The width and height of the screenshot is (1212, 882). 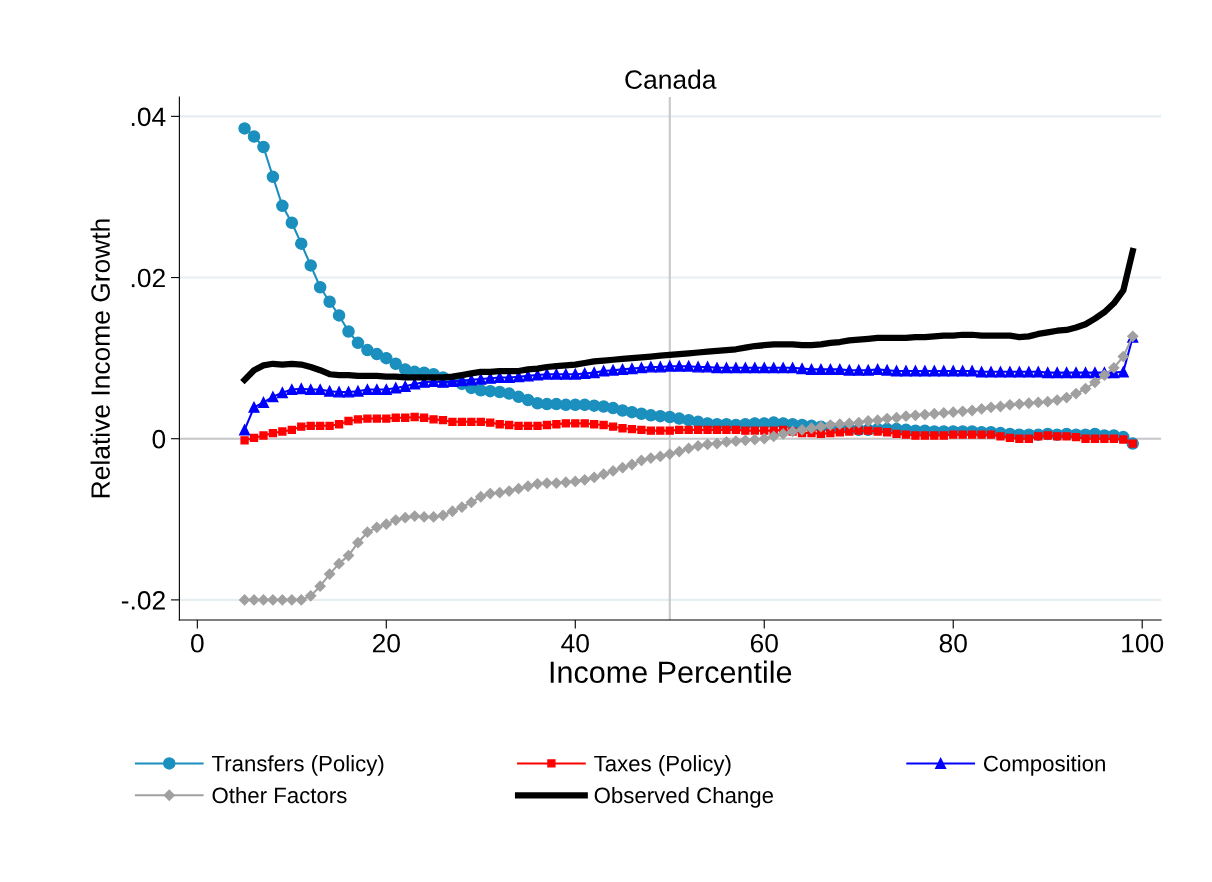 I want to click on y-tick-label: 0, so click(x=159, y=439).